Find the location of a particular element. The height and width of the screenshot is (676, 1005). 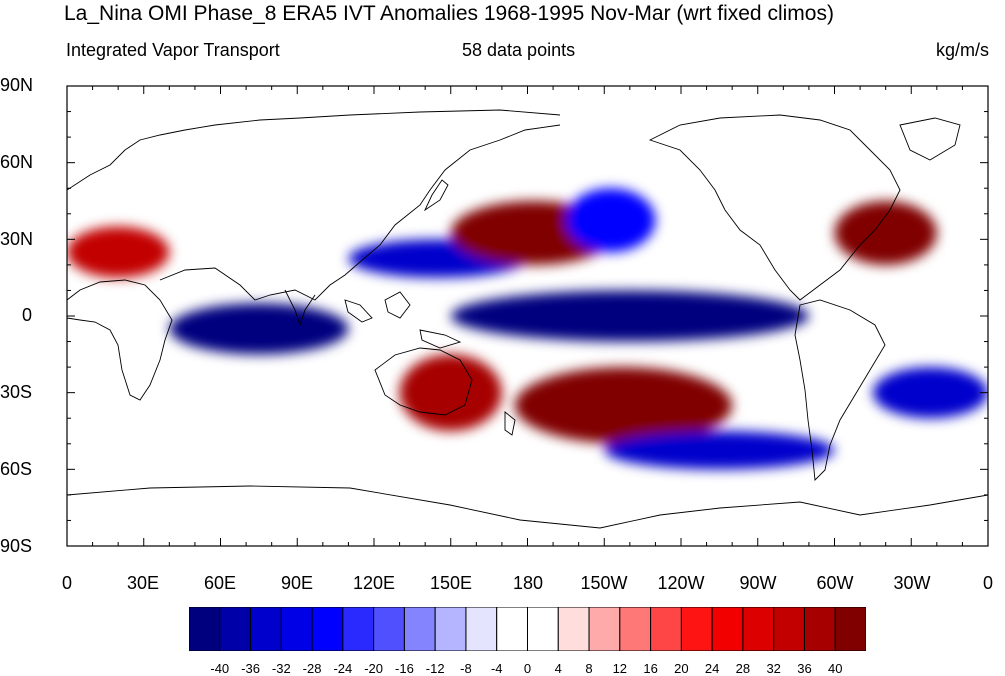

x-axis-label-30w: 30W is located at coordinates (912, 583).